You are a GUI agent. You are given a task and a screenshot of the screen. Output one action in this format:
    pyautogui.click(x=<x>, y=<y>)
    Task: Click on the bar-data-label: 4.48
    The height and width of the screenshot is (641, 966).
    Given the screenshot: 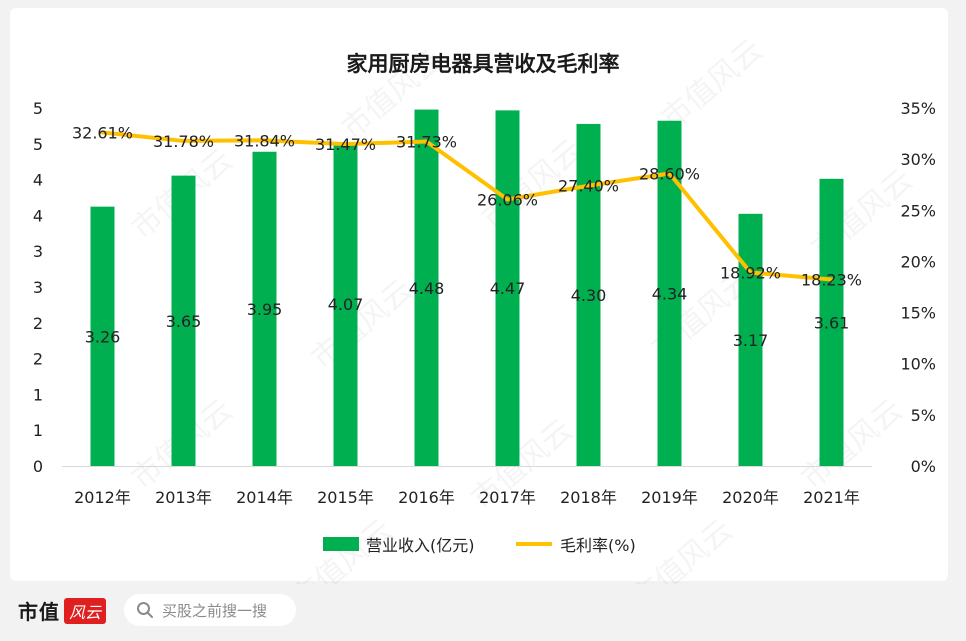 What is the action you would take?
    pyautogui.click(x=427, y=288)
    